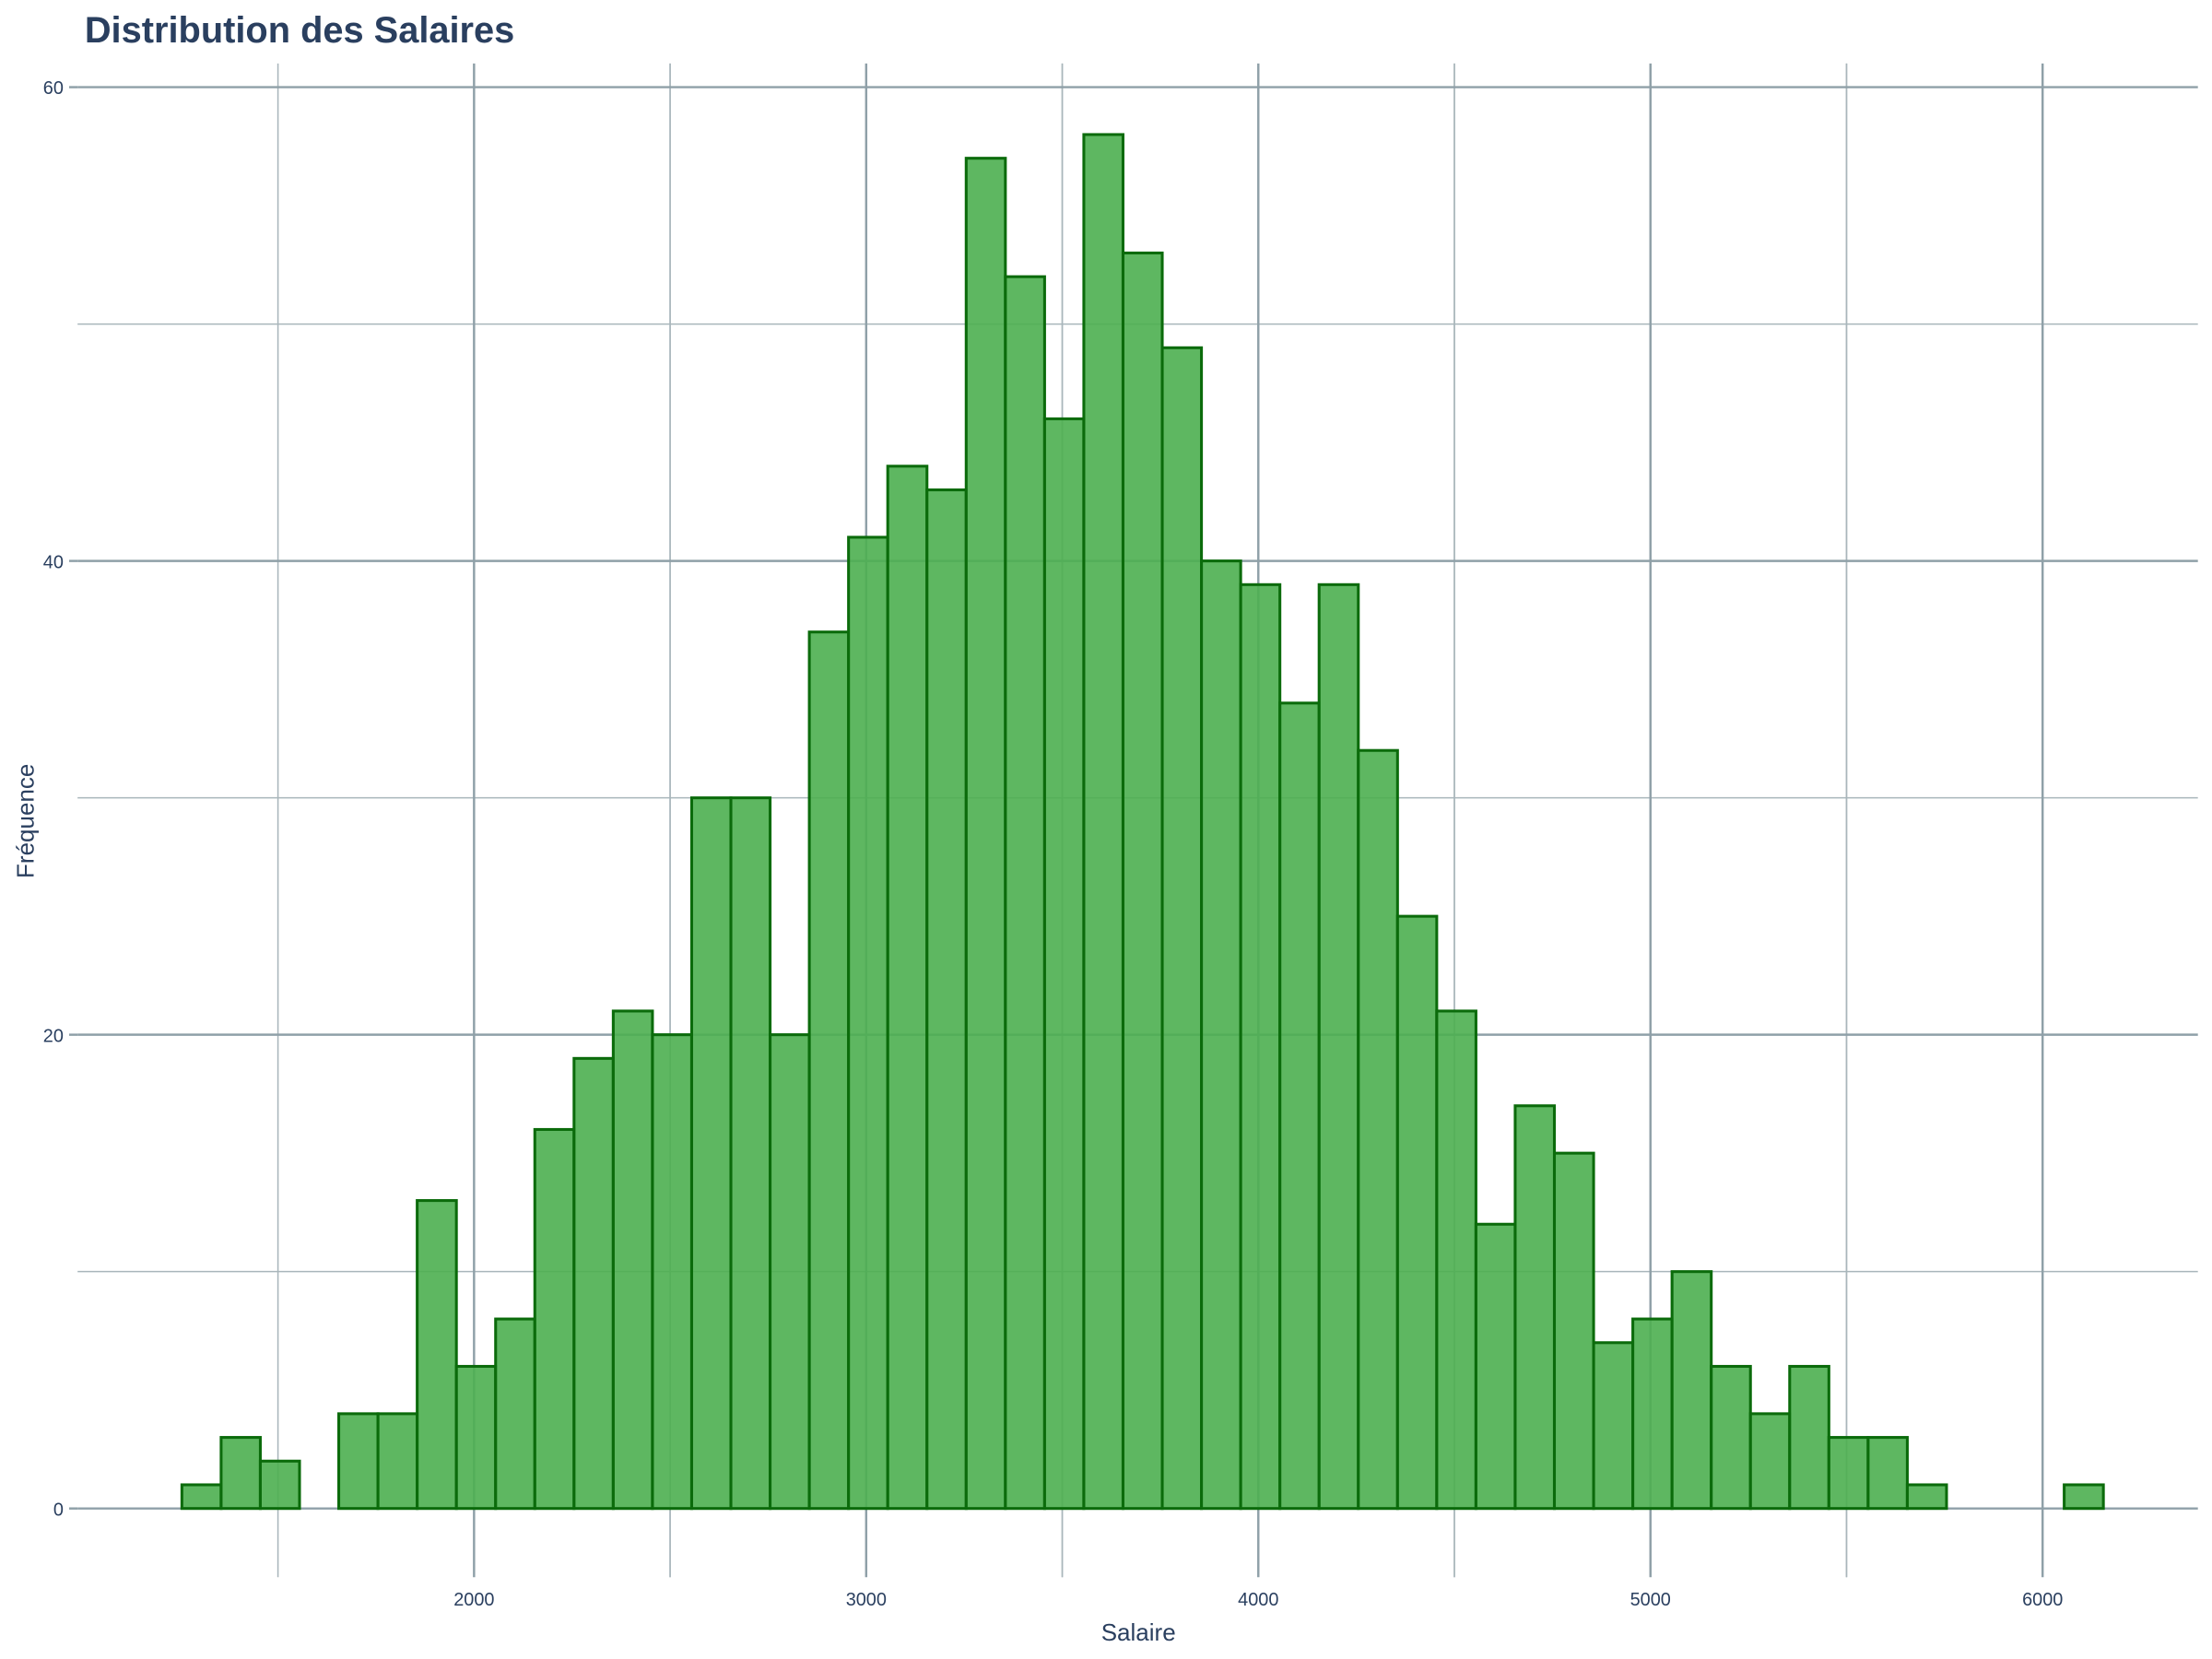 The height and width of the screenshot is (1659, 2212). Describe the element at coordinates (866, 1600) in the screenshot. I see `x-tick-label: 3000` at that location.